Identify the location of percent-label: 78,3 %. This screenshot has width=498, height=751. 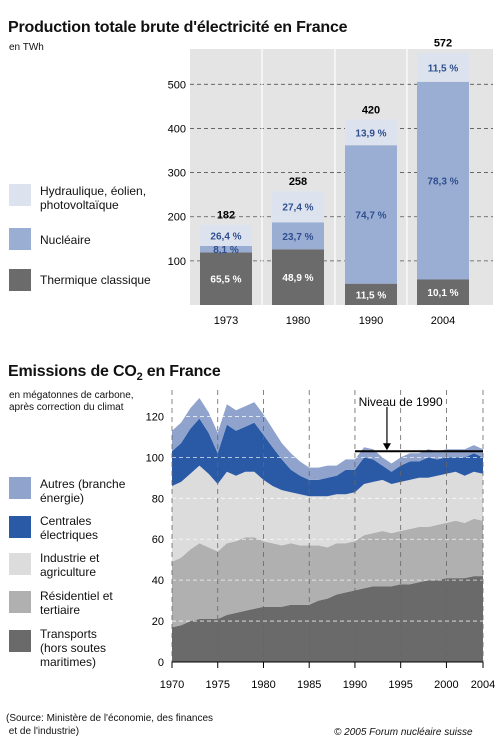
(442, 182).